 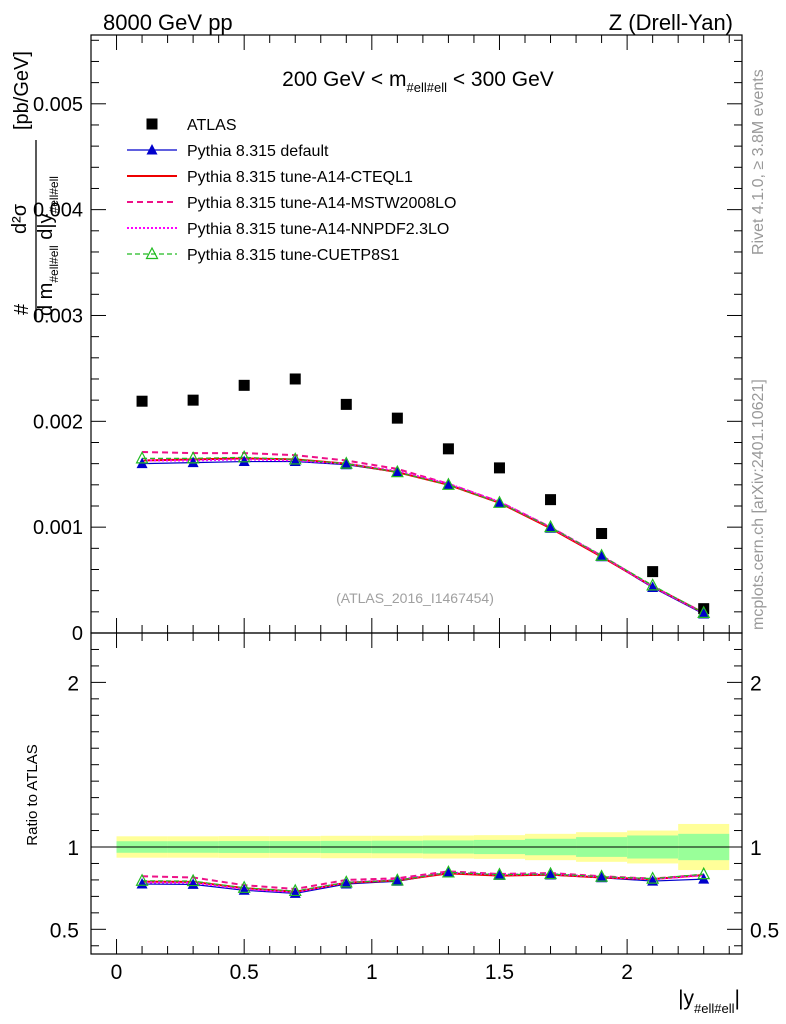 I want to click on ratio-line-nnpdf, so click(x=423, y=882).